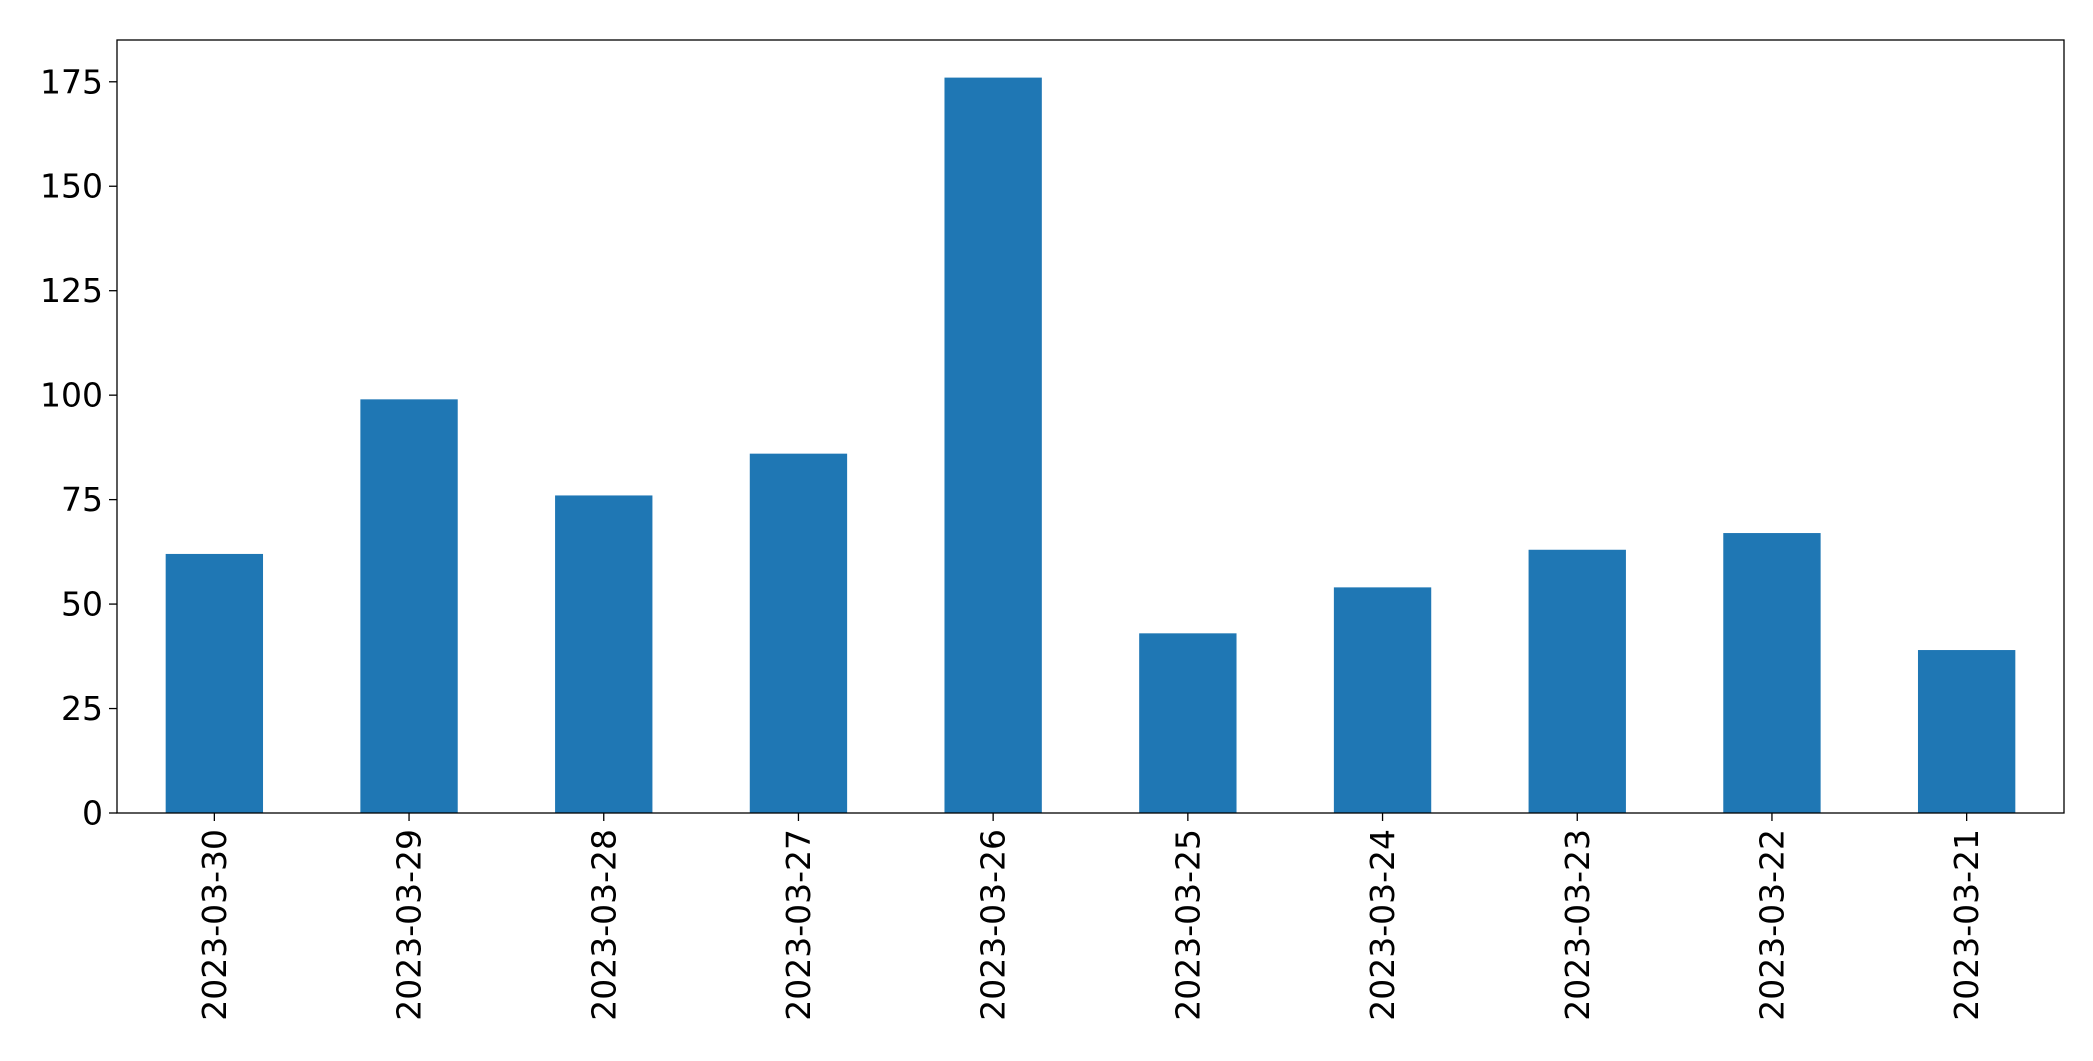 The width and height of the screenshot is (2093, 1061). I want to click on x-tick-label: 2023-03-29, so click(409, 925).